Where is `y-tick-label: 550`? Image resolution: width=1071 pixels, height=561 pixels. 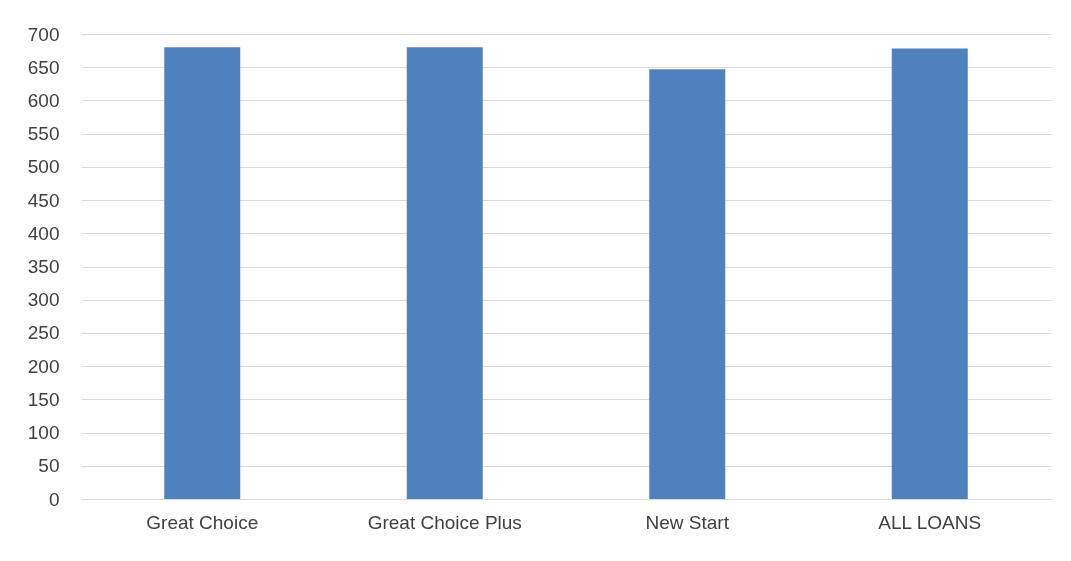
y-tick-label: 550 is located at coordinates (43, 134).